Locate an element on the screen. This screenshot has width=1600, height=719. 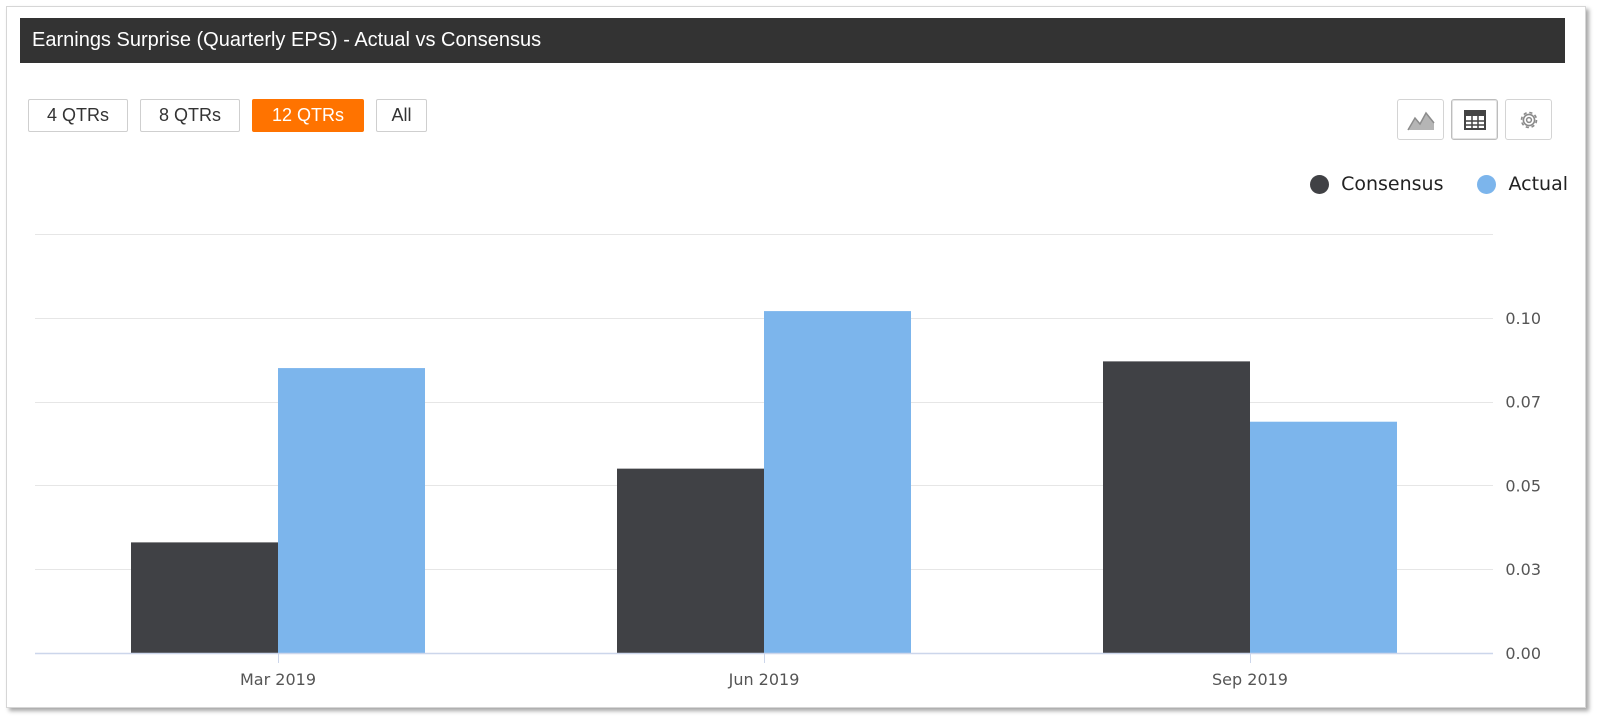
legend-label-consensus: Consensus is located at coordinates (1392, 184).